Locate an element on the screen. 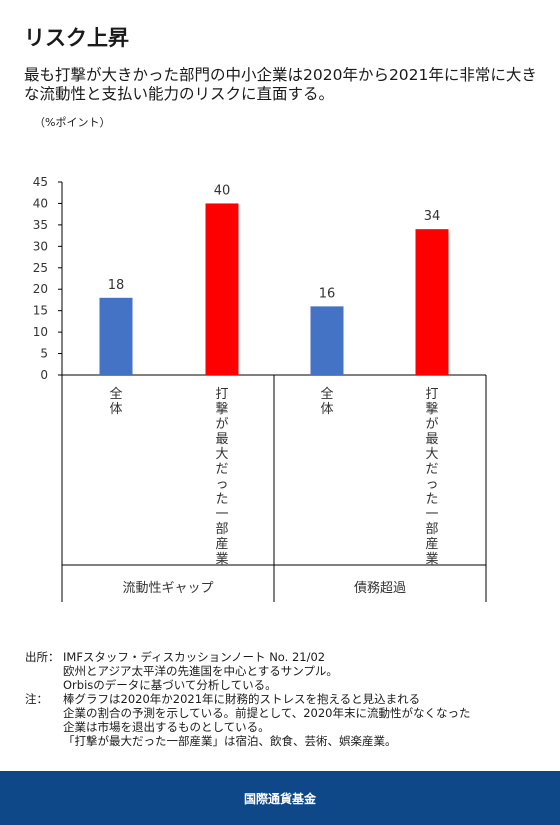 This screenshot has height=825, width=560. y-tick-label: 10 is located at coordinates (40, 332).